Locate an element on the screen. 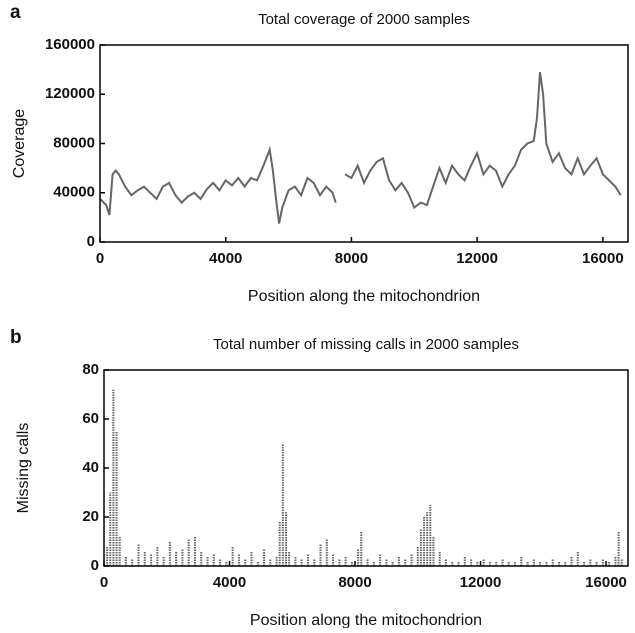  chart-title: Total coverage of 2000 samples is located at coordinates (364, 19).